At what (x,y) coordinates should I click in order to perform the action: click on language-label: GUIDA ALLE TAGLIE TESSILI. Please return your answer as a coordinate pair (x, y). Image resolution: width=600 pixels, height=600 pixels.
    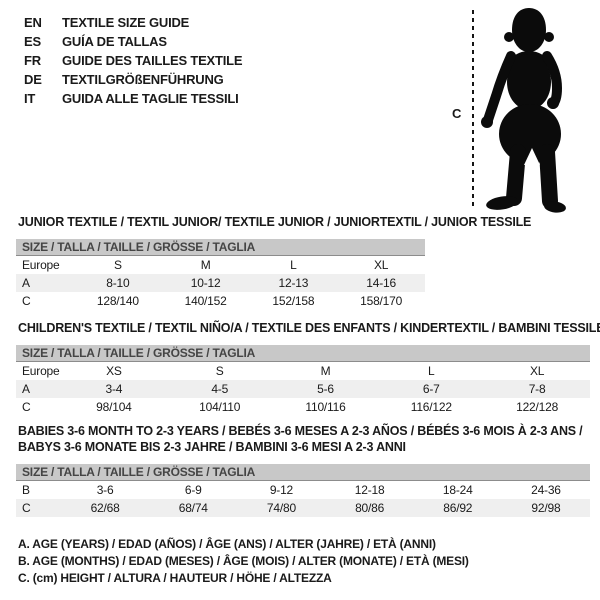
    Looking at the image, I should click on (150, 98).